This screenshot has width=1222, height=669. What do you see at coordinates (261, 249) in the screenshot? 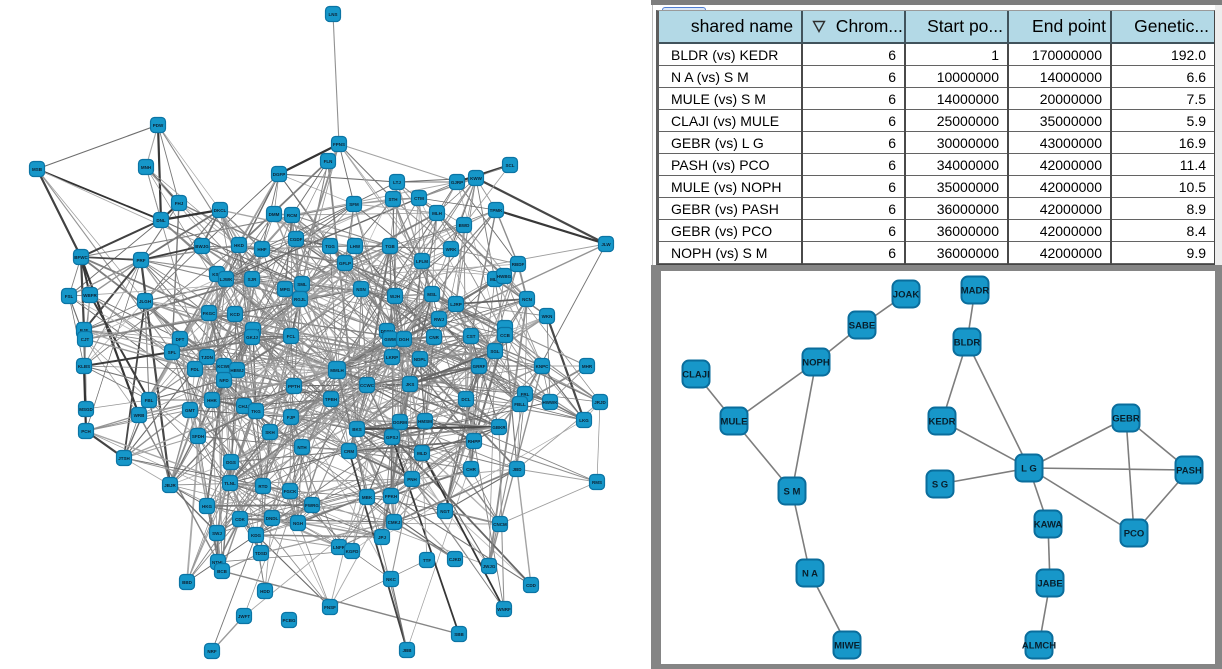
I see `svg-text: HHF` at bounding box center [261, 249].